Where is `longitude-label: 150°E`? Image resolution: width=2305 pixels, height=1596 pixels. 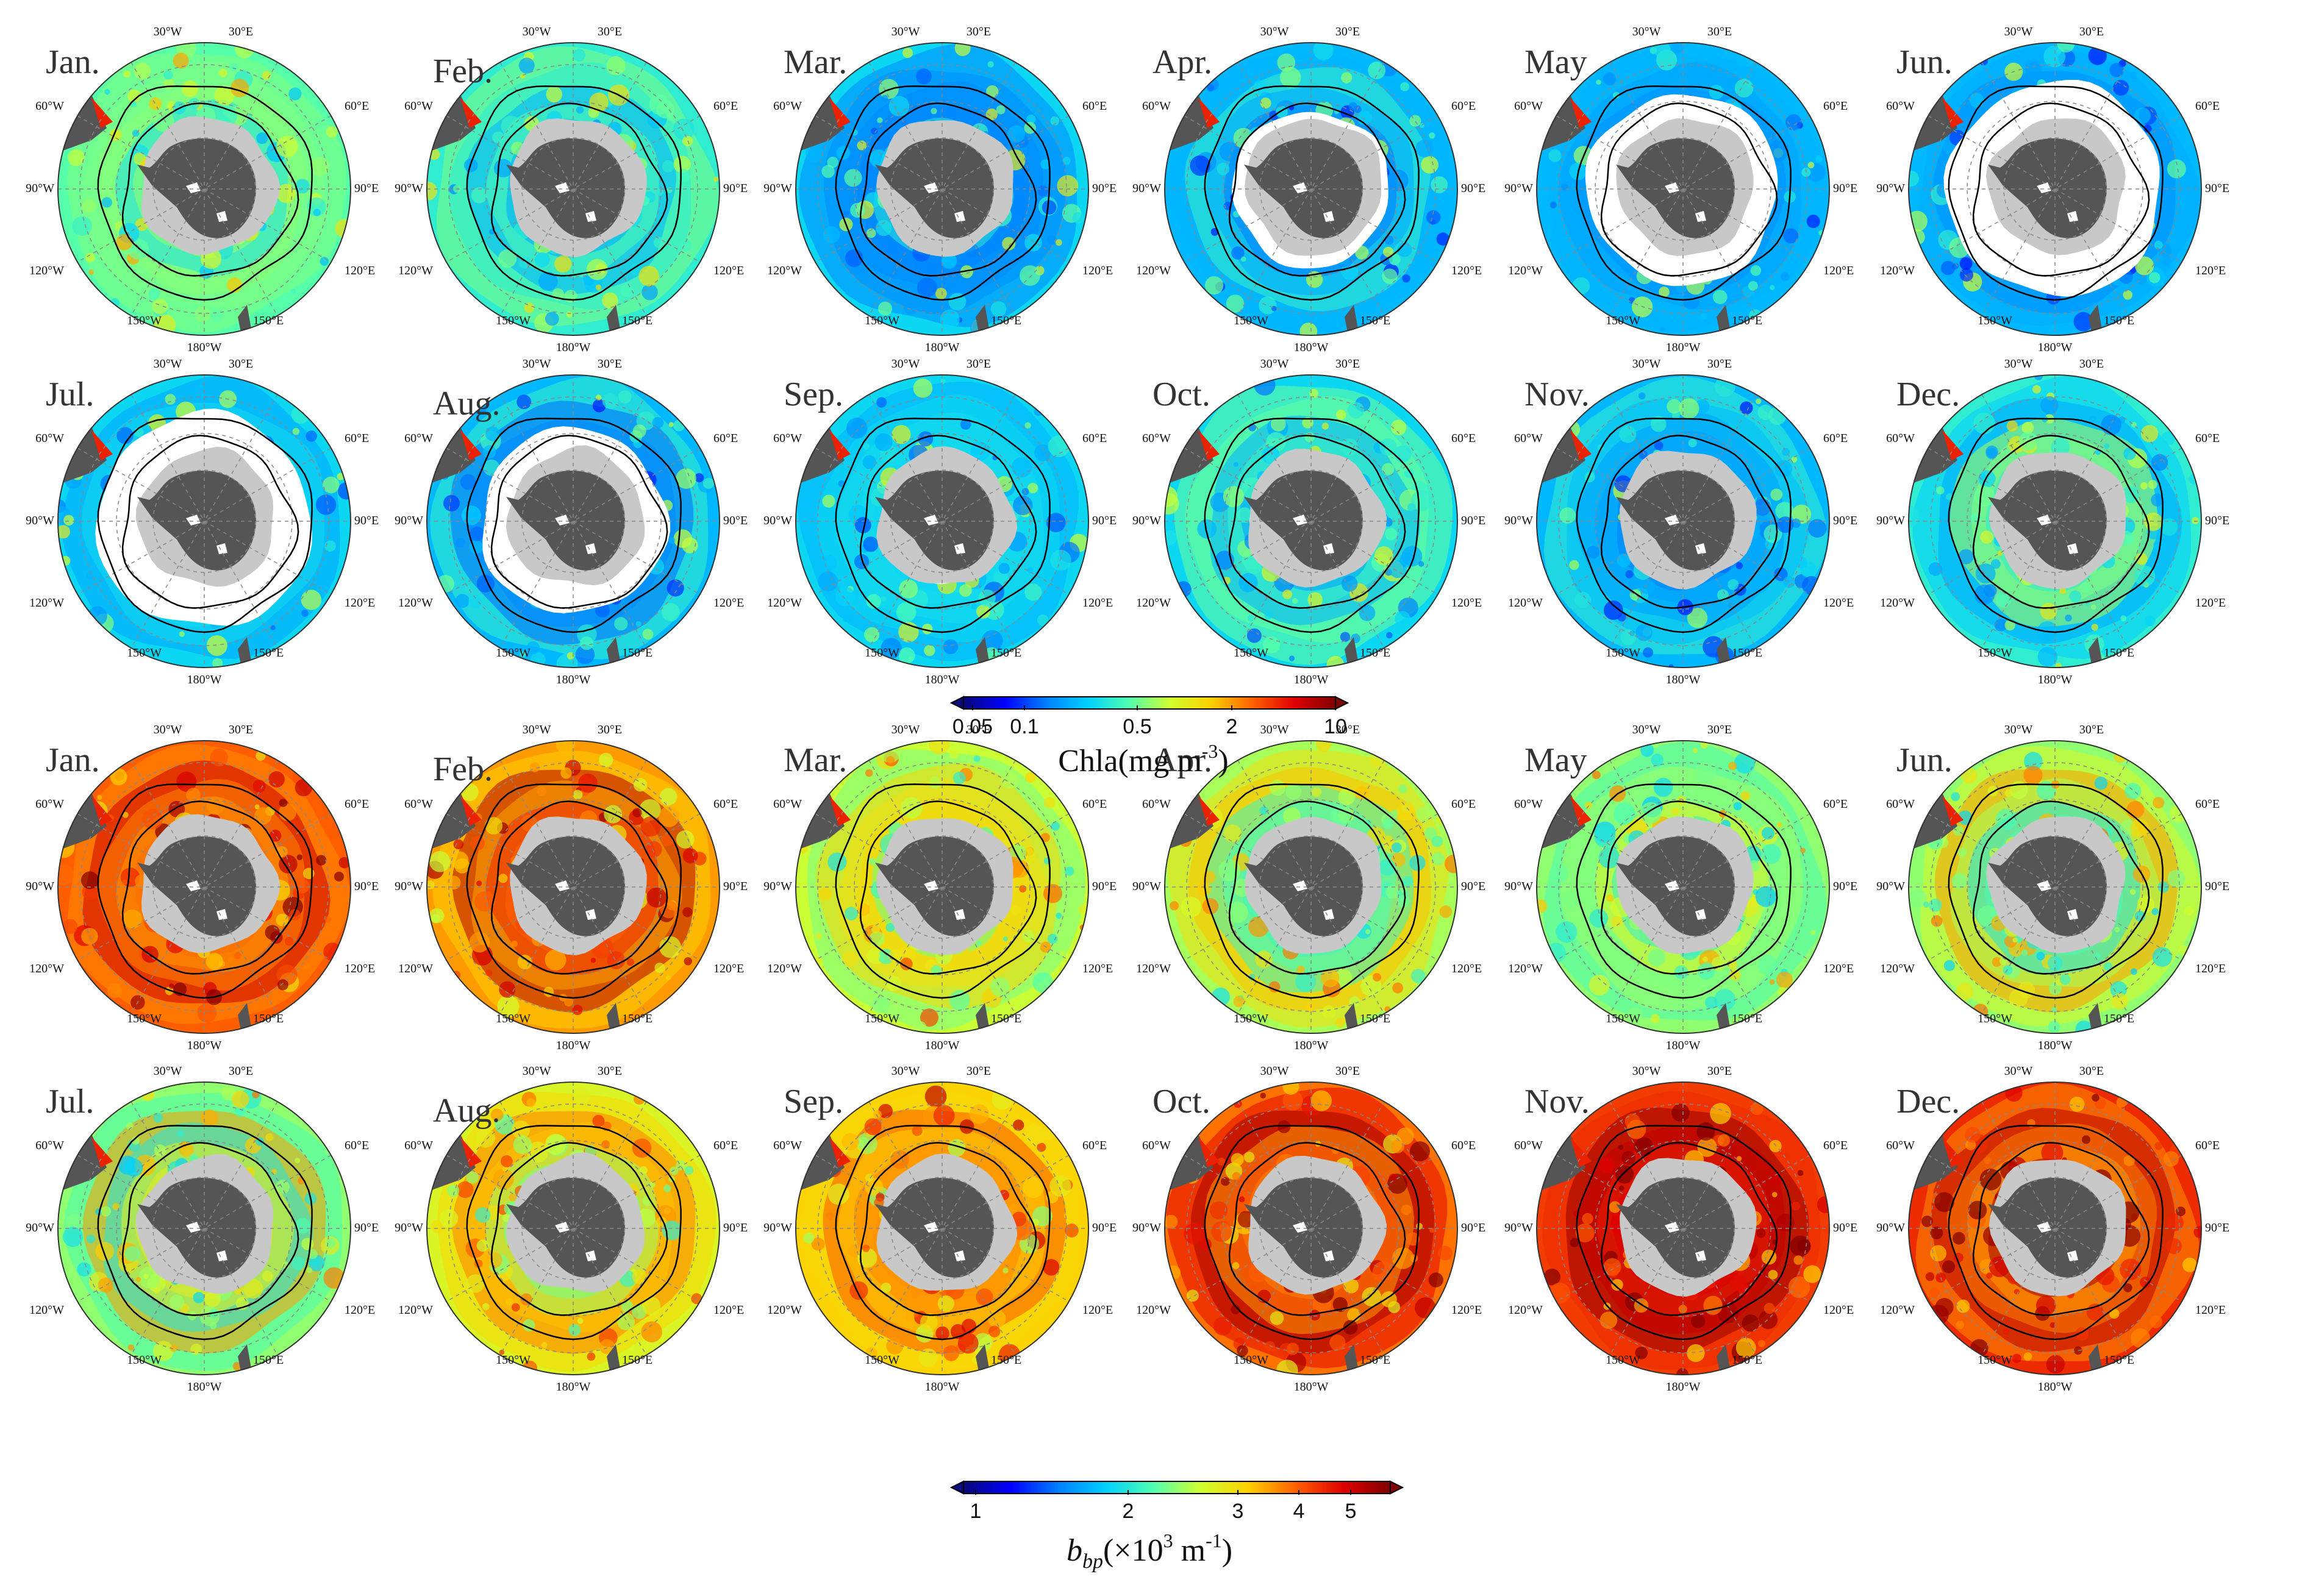 longitude-label: 150°E is located at coordinates (1375, 1360).